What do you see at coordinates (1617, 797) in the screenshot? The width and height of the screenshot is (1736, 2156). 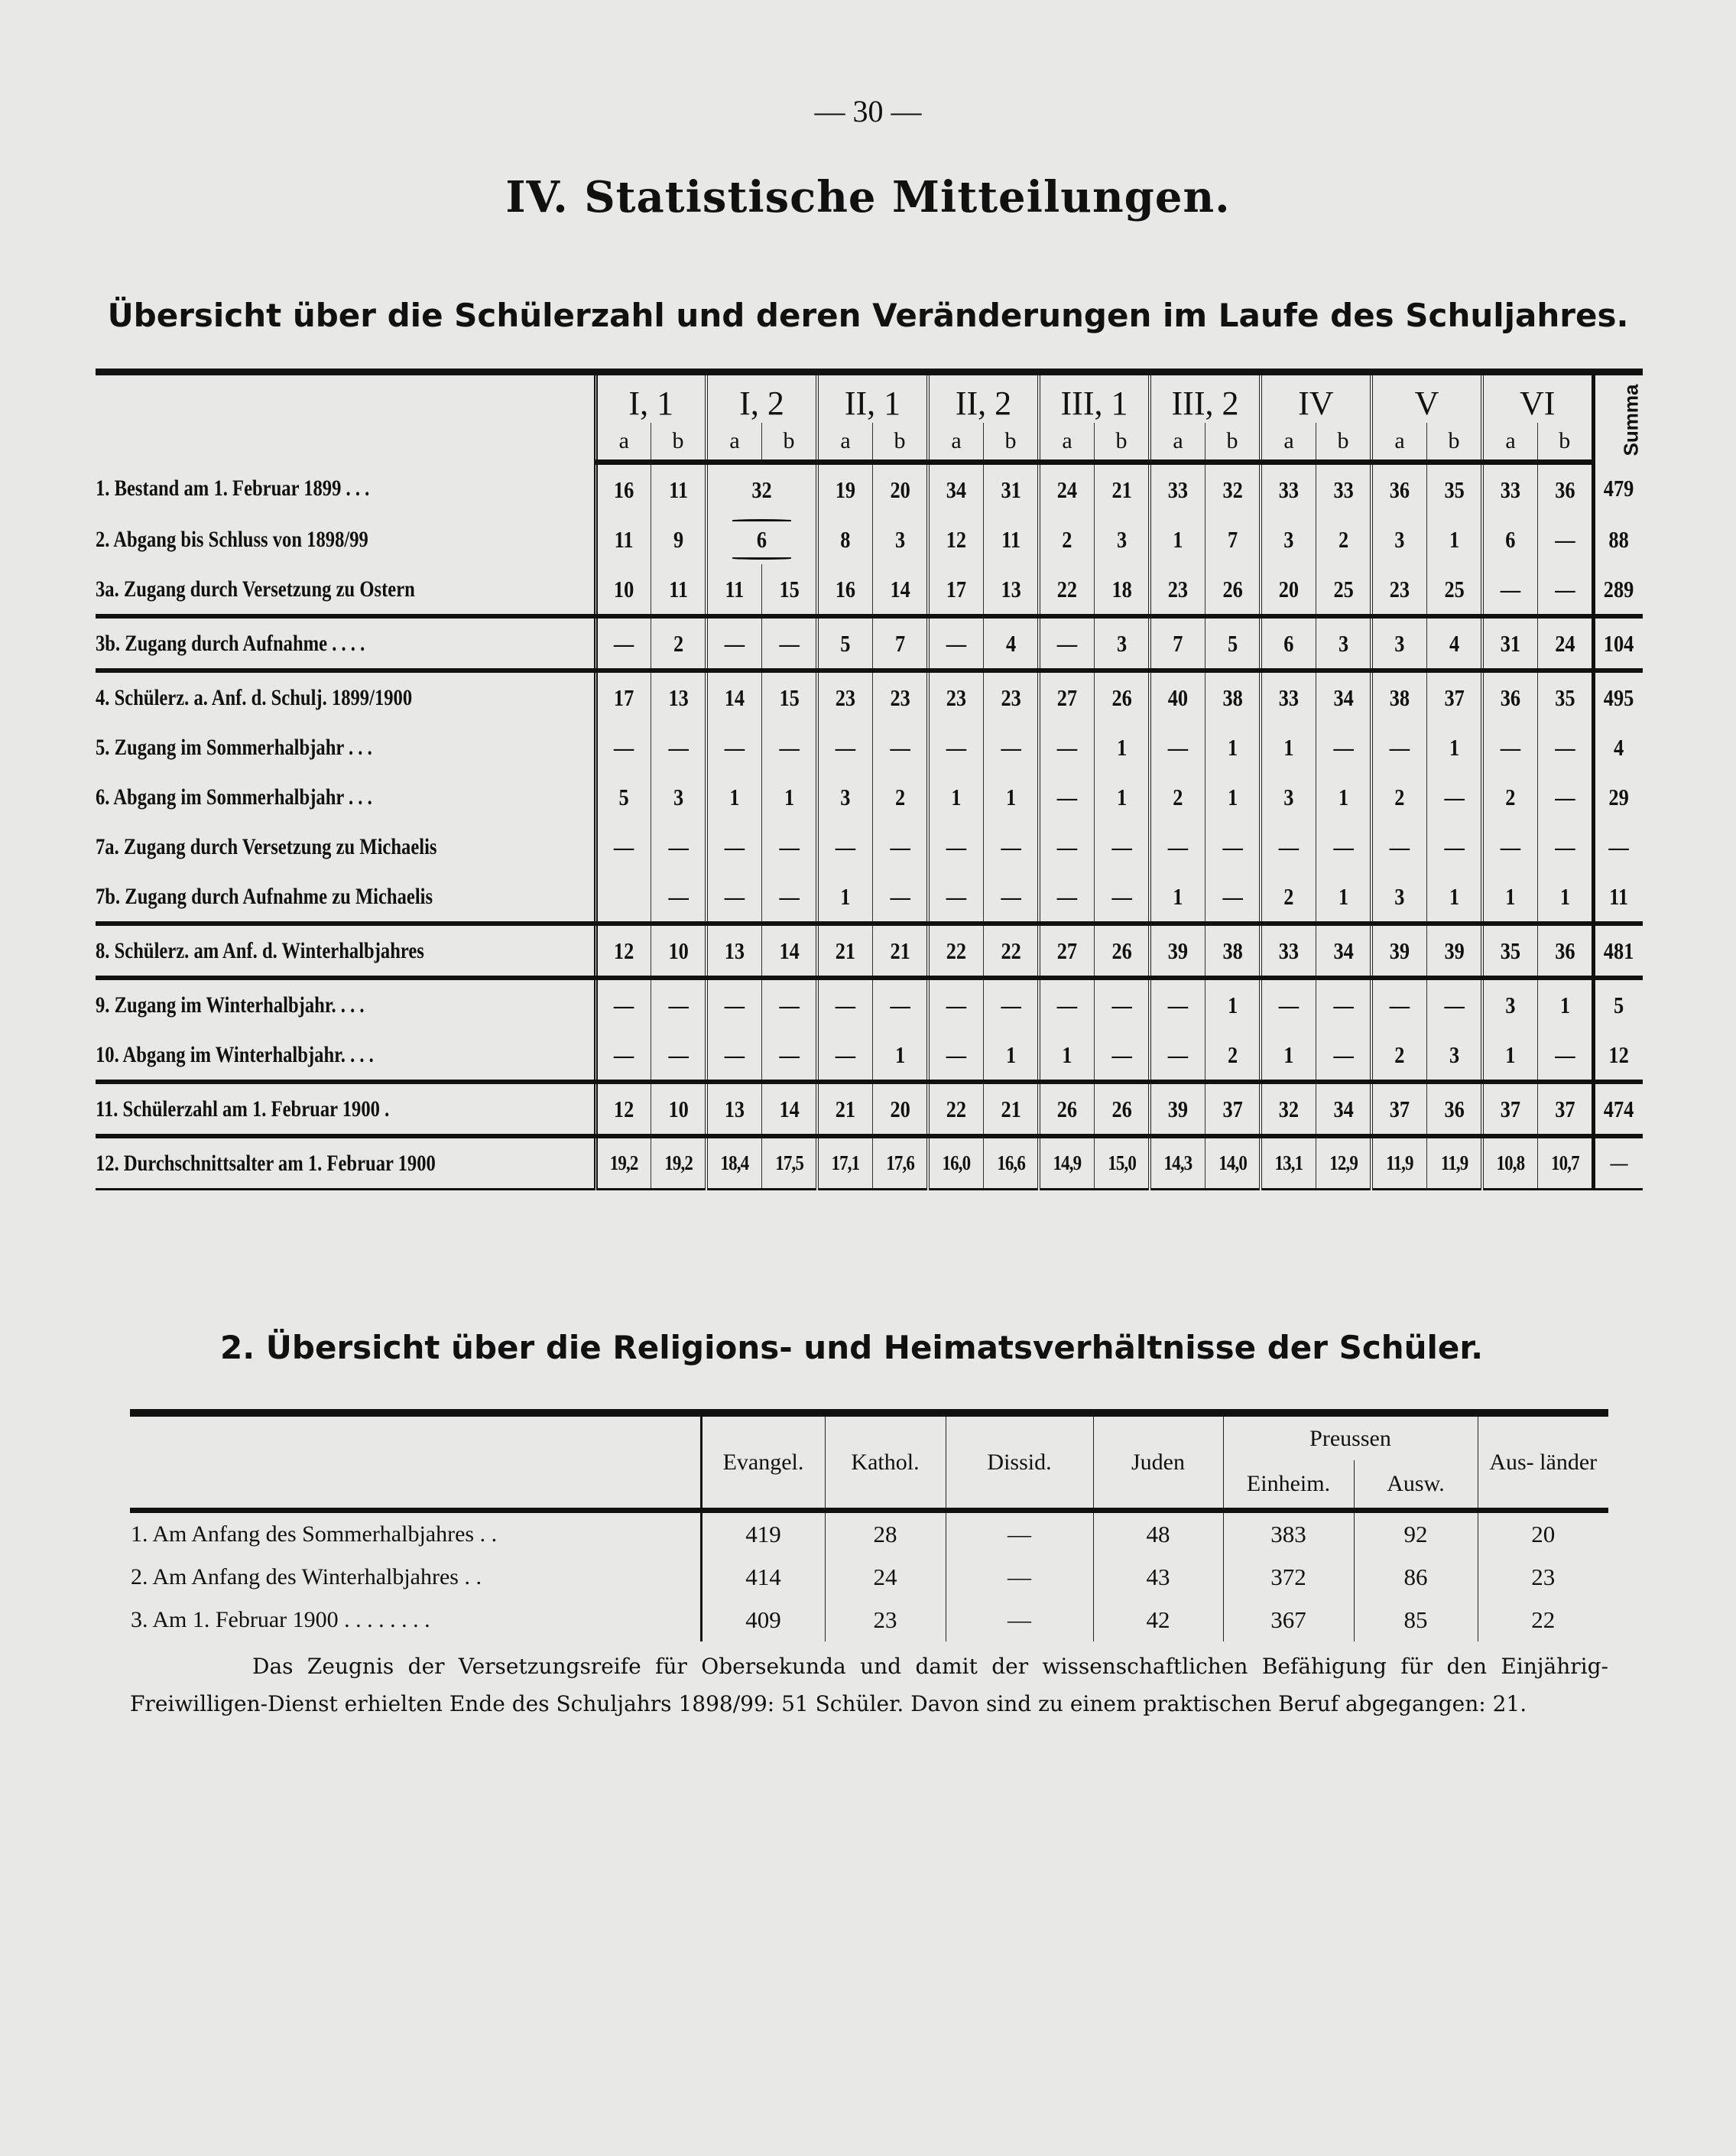 I see `summa-cell: 29` at bounding box center [1617, 797].